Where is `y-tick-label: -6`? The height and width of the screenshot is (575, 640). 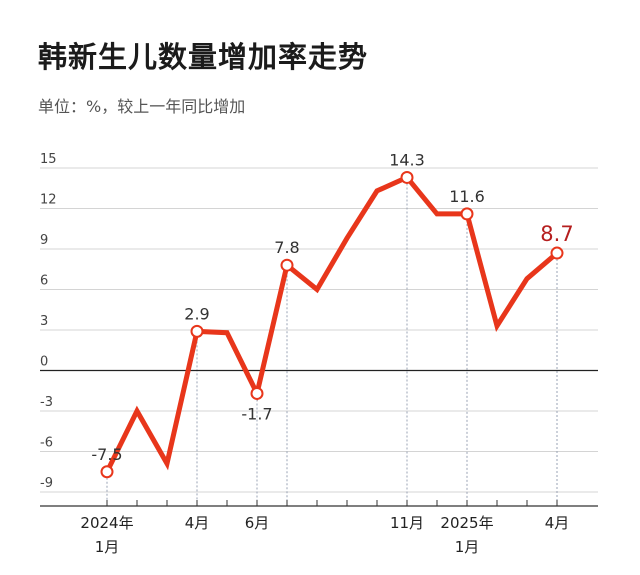
y-tick-label: -6 is located at coordinates (46, 443).